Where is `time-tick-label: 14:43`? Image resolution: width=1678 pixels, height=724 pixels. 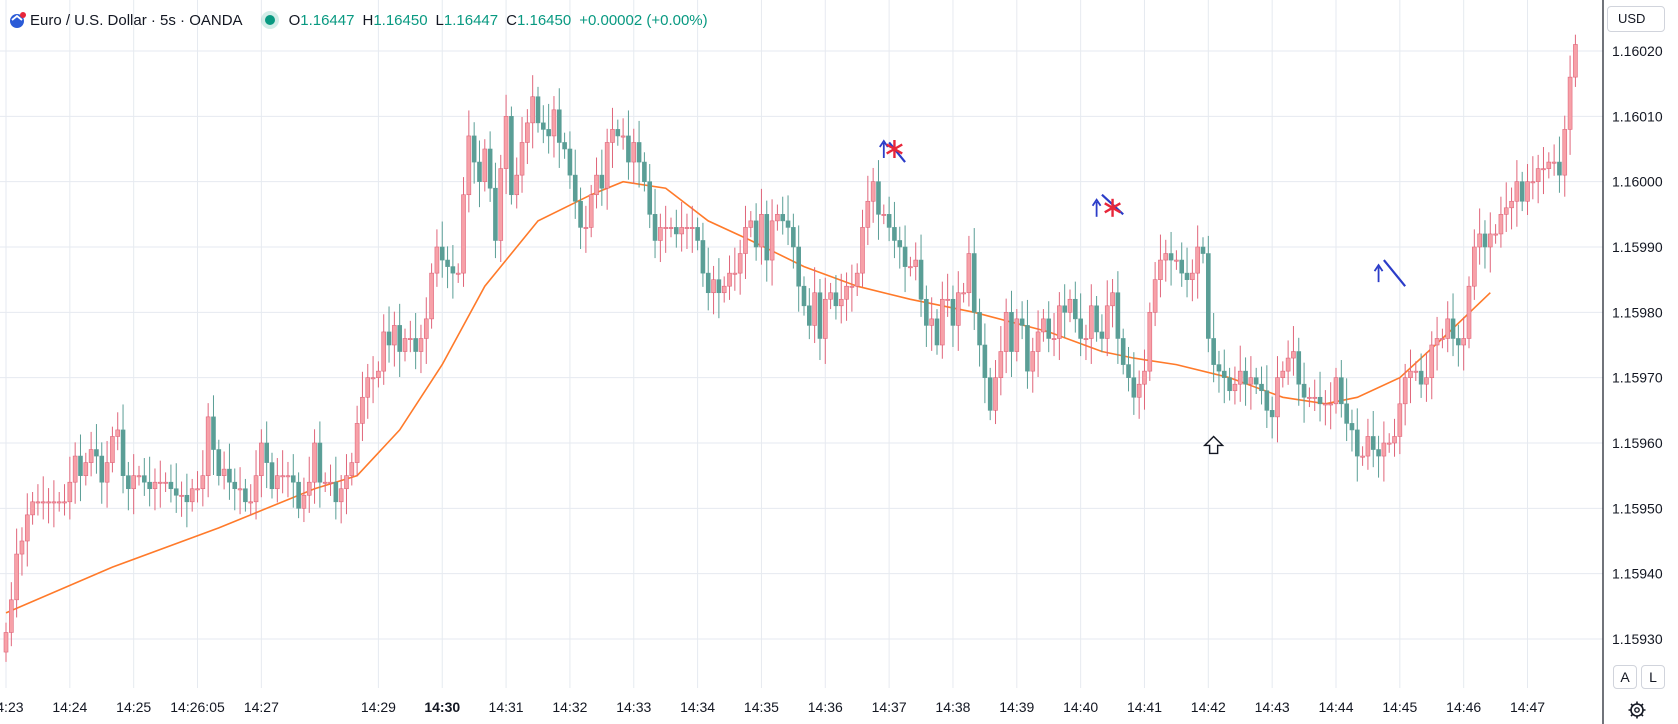 time-tick-label: 14:43 is located at coordinates (1272, 707).